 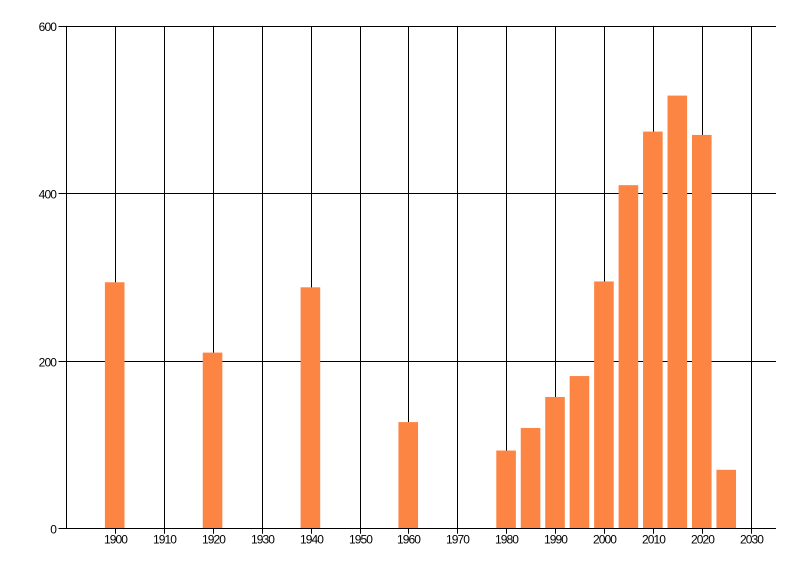 I want to click on svg-text: 1980, so click(x=507, y=540).